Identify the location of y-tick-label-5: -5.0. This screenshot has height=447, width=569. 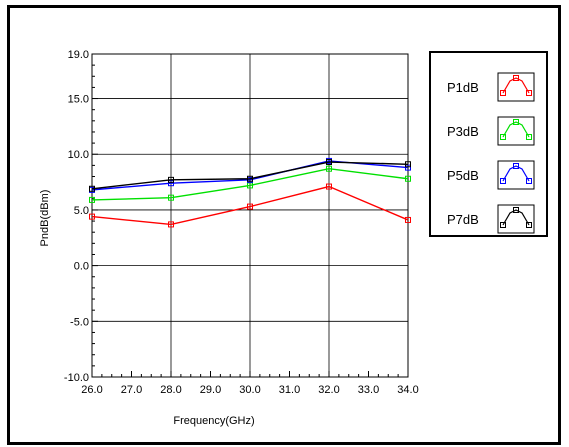
(79, 322).